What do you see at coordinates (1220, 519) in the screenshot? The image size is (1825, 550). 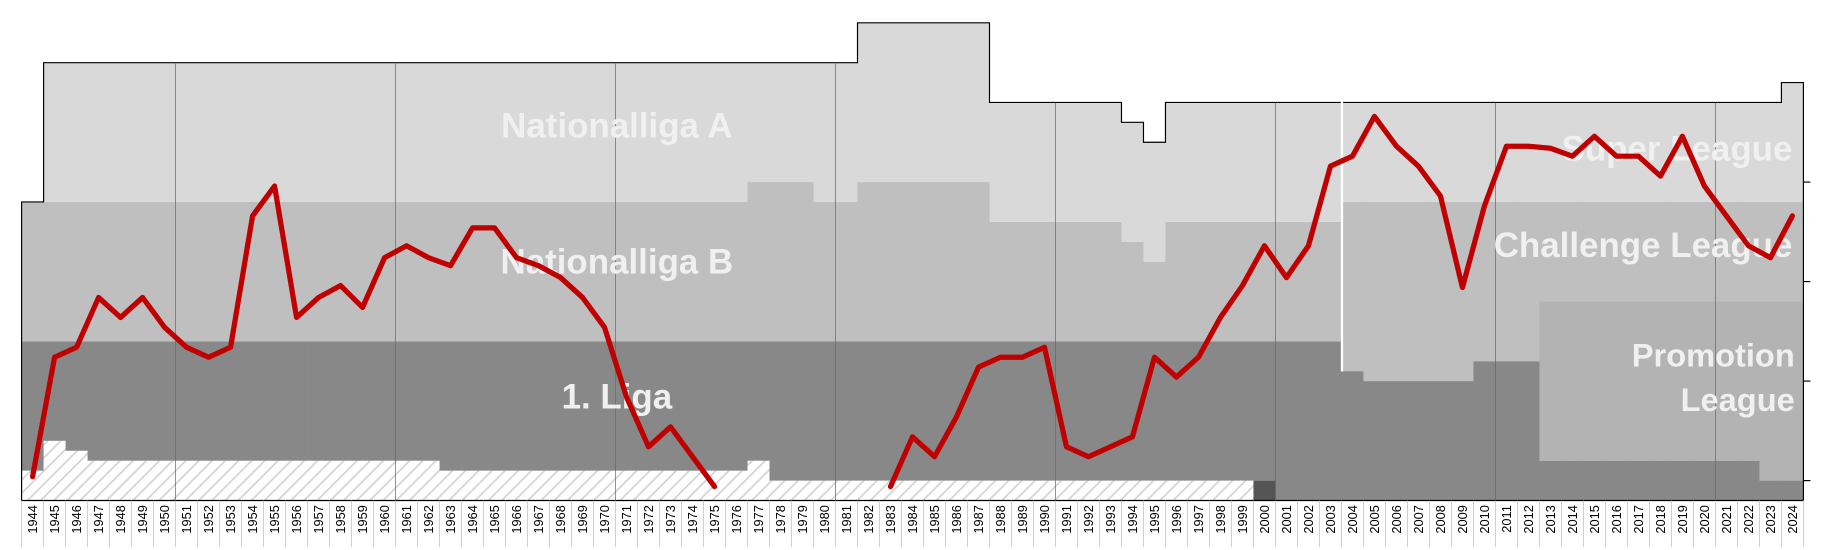 I see `x-tick-label: 1998` at bounding box center [1220, 519].